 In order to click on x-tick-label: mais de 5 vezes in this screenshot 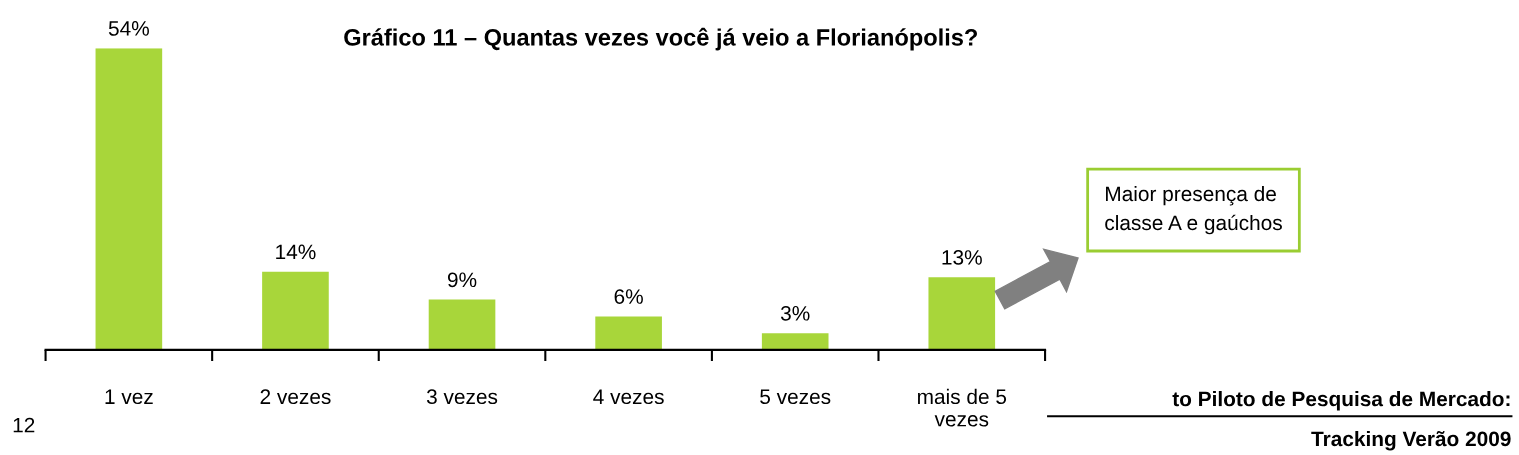, I will do `click(962, 407)`.